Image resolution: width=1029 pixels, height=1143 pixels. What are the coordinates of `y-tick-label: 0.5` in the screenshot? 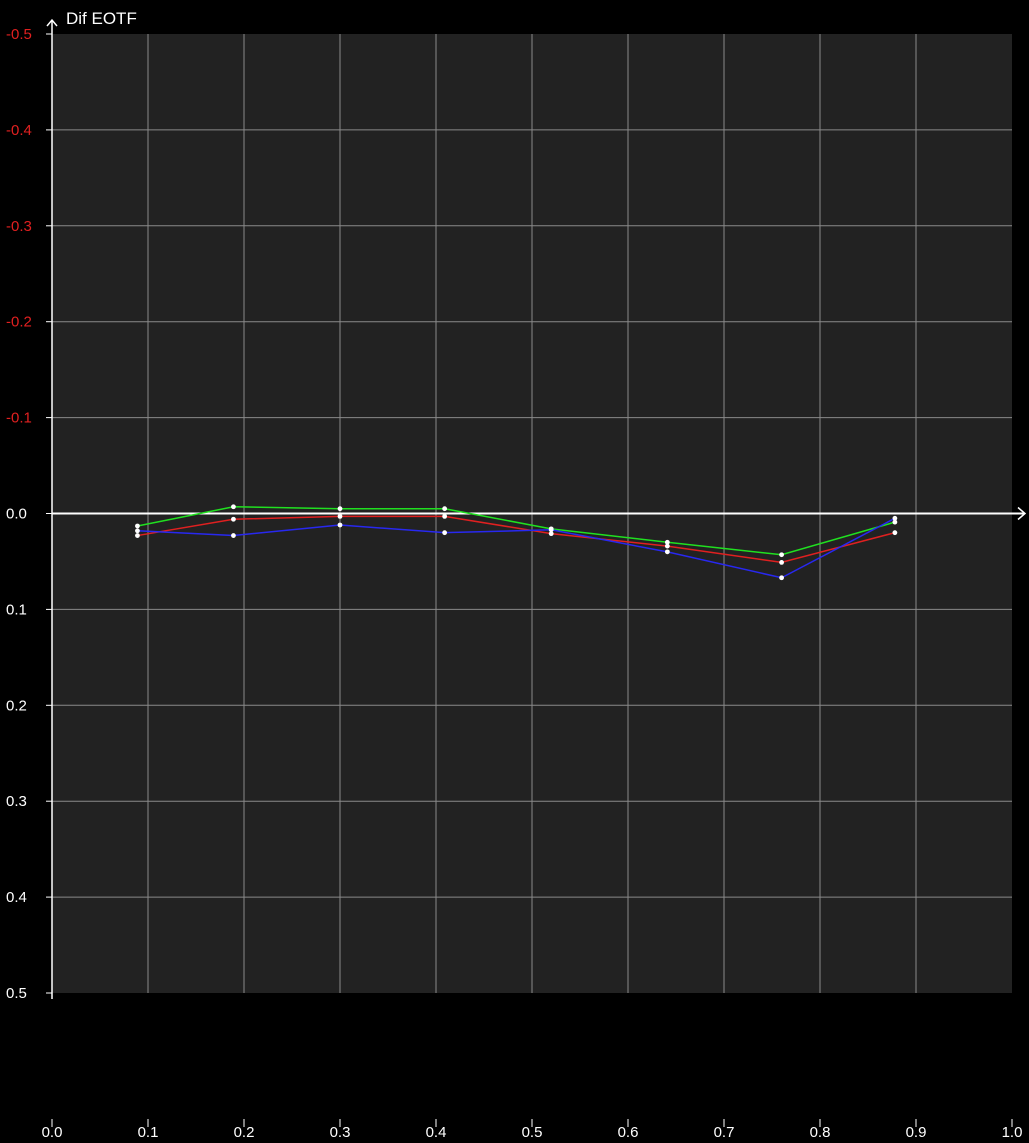 It's located at (16, 993).